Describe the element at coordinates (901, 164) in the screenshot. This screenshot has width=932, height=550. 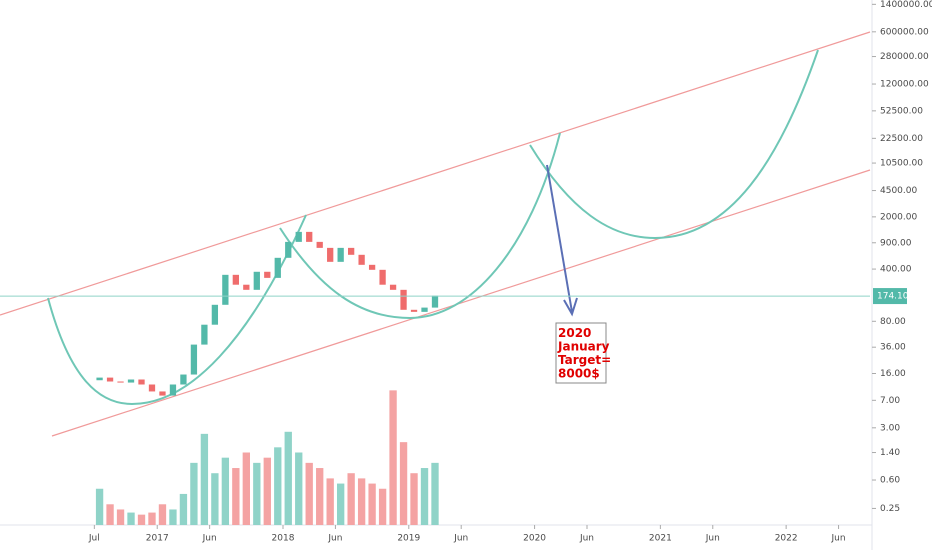
I see `y-tick-label: 10500.00` at that location.